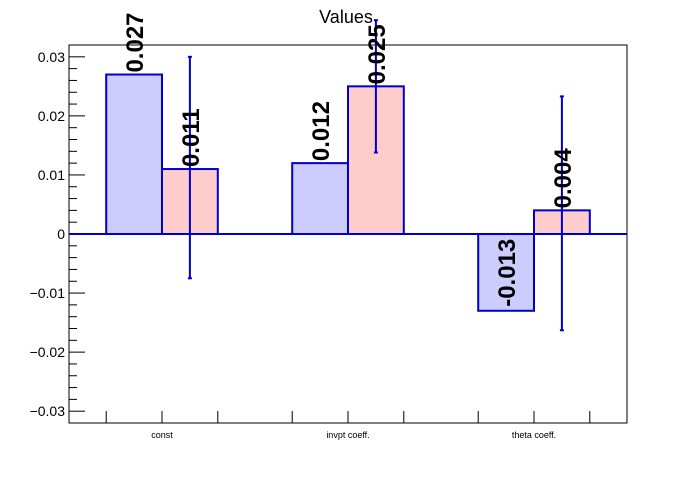 This screenshot has width=696, height=477. What do you see at coordinates (191, 137) in the screenshot?
I see `bar-value-label: 0.011` at bounding box center [191, 137].